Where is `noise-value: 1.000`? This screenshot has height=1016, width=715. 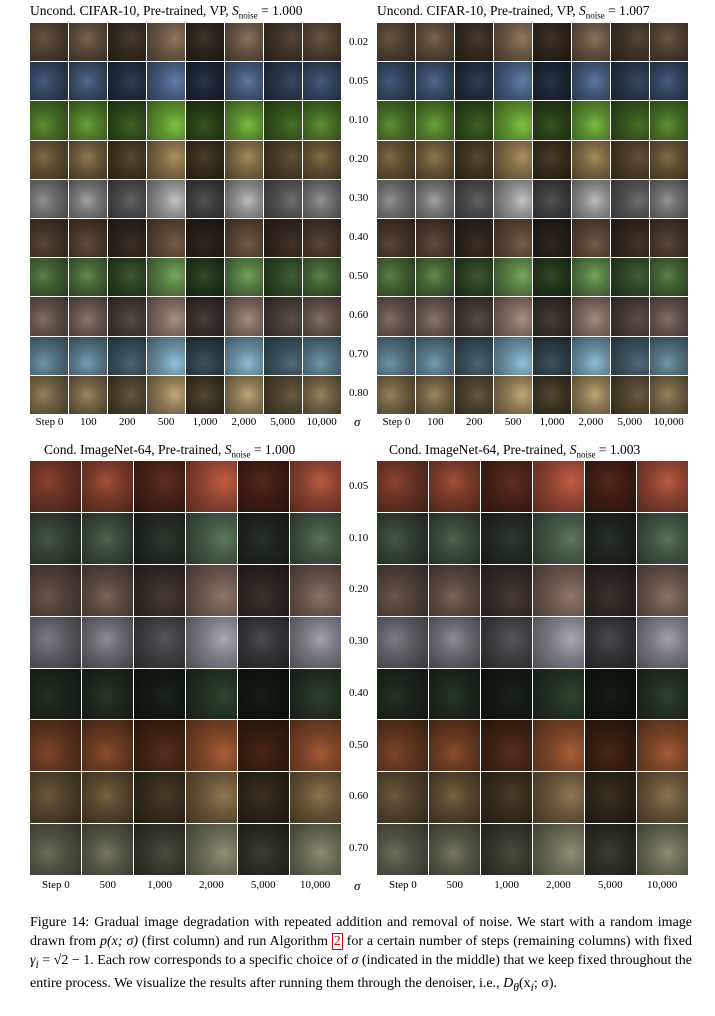 noise-value: 1.000 is located at coordinates (287, 10).